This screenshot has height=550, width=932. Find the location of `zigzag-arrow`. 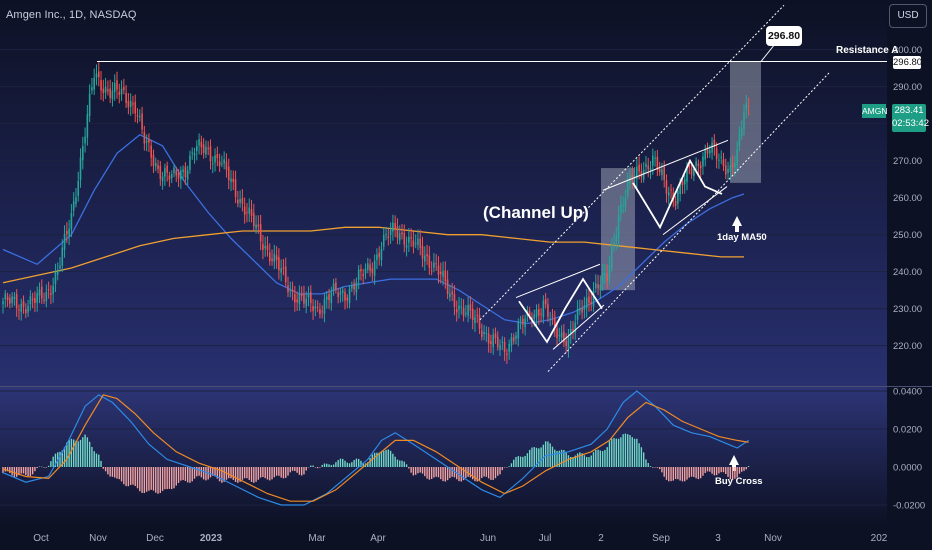

zigzag-arrow is located at coordinates (560, 310).